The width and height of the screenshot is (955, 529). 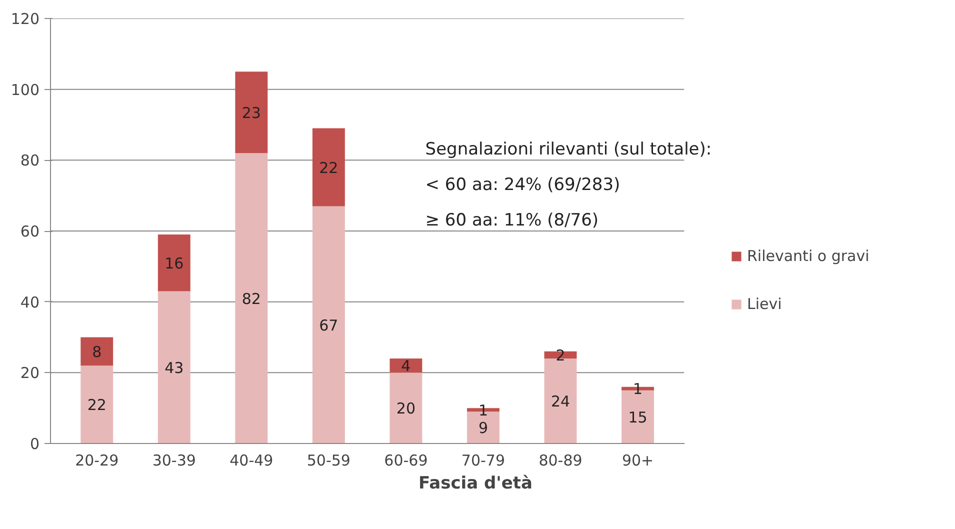 What do you see at coordinates (30, 373) in the screenshot?
I see `y-tick-label: 20` at bounding box center [30, 373].